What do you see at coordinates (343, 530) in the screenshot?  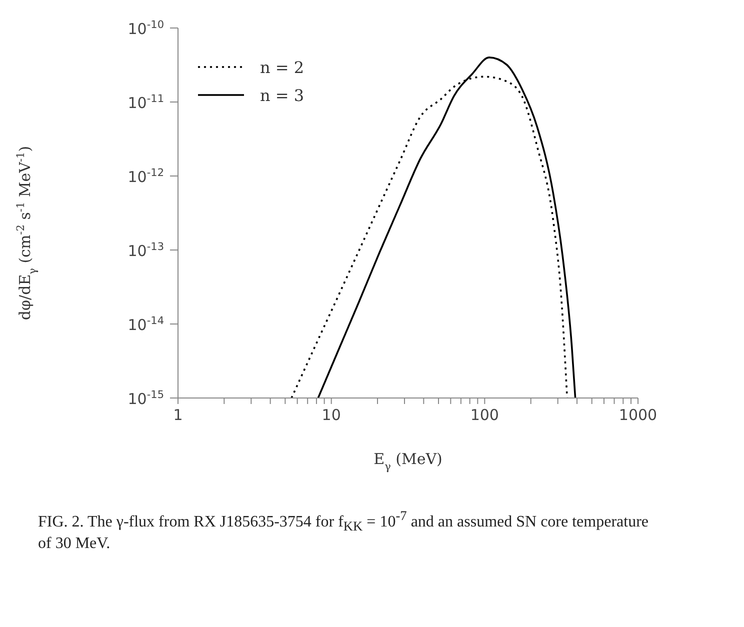 I see `text: FIG. 2. The γ-flux from RX J185635-3754 for f$_{KK}$ = 10$^{-7}$ and an assumed SN core temperature of 30 MeV.` at bounding box center [343, 530].